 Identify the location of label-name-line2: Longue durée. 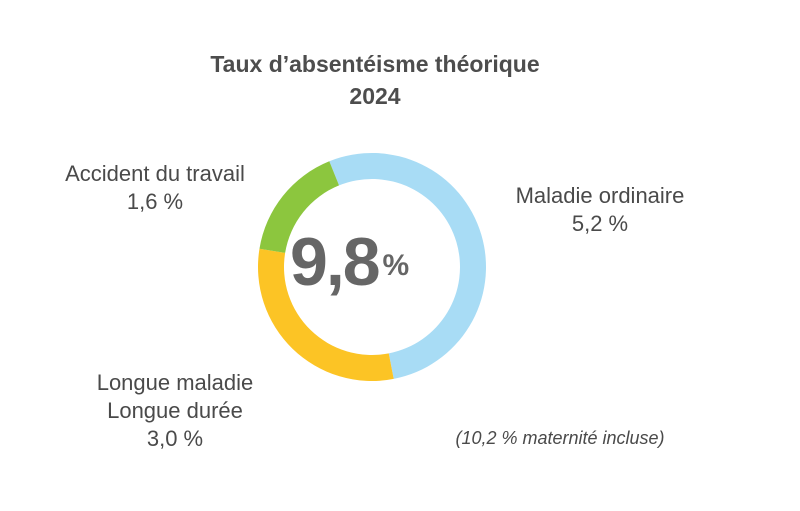
(175, 410).